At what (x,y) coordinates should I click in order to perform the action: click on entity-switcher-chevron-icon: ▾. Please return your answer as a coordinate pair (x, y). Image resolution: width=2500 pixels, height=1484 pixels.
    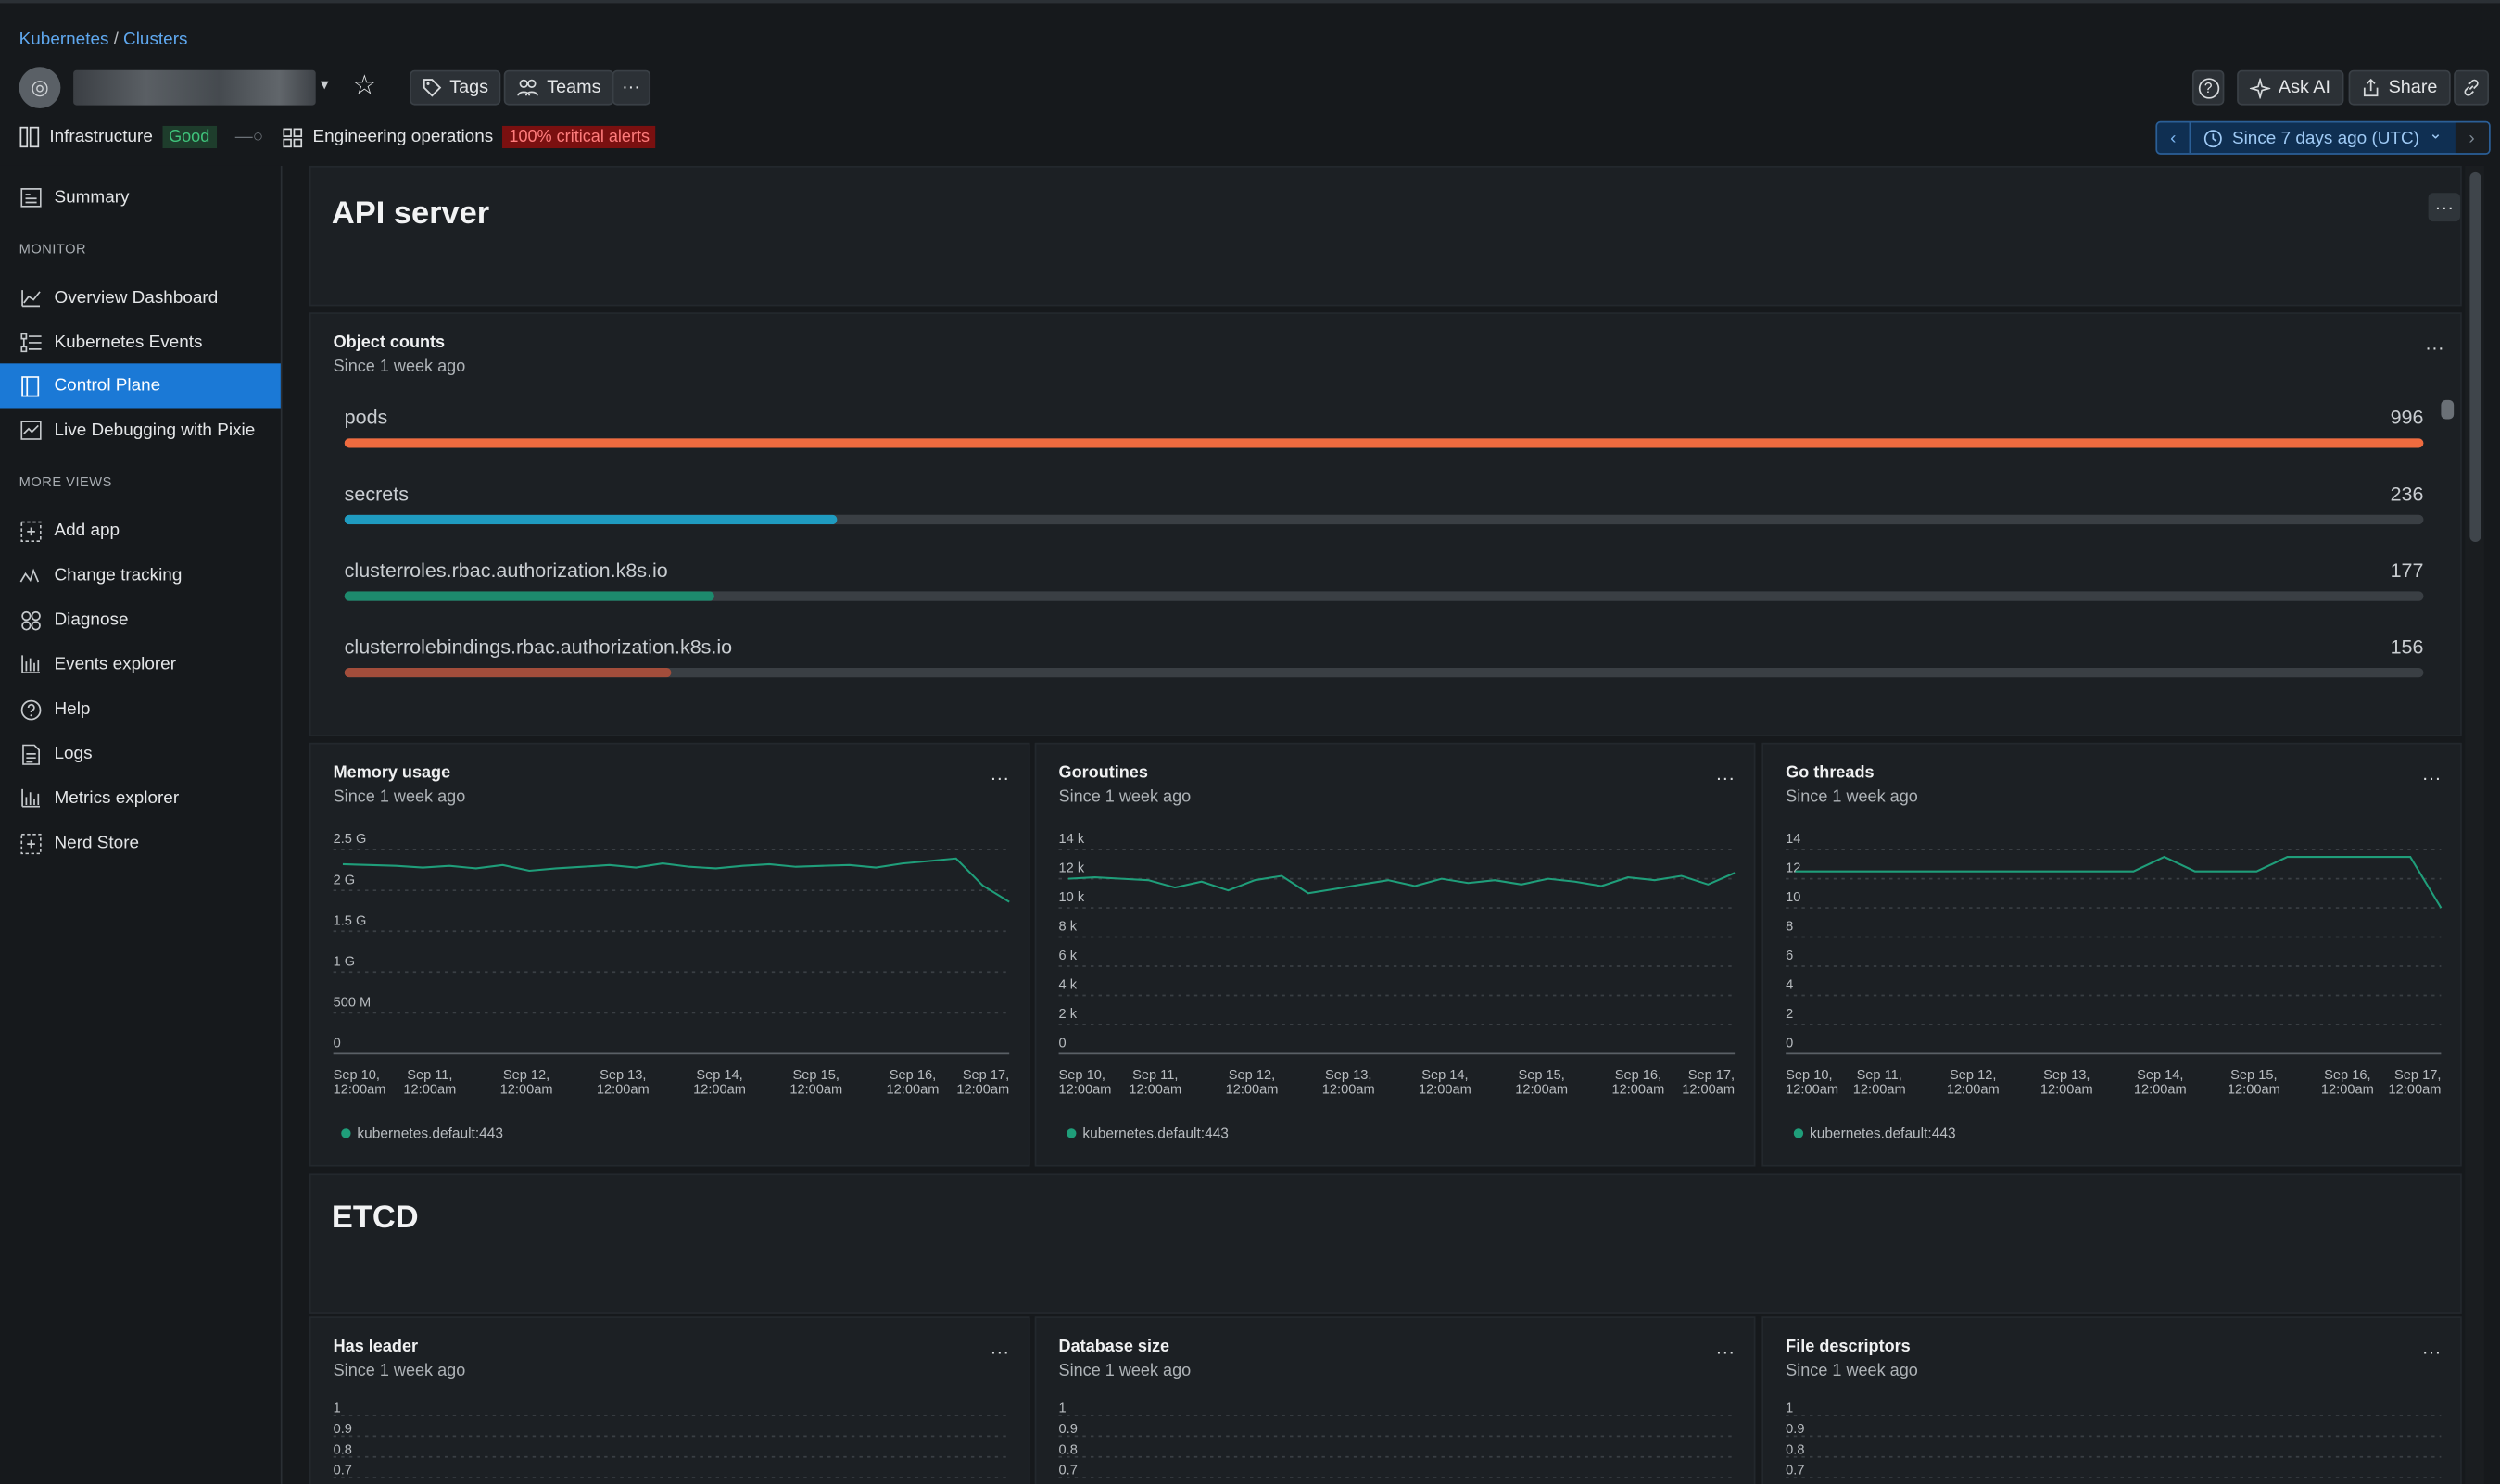
    Looking at the image, I should click on (324, 85).